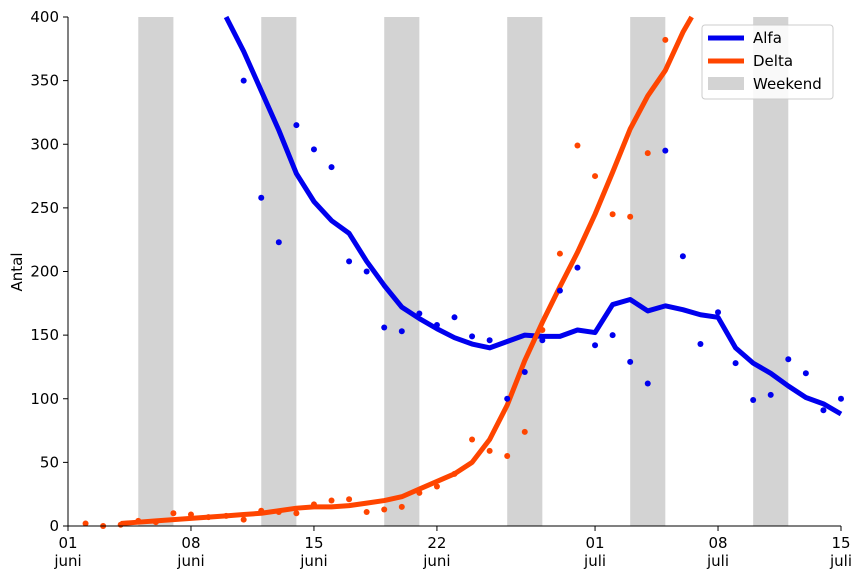  Describe the element at coordinates (767, 38) in the screenshot. I see `legend-label-alfa: Alfa` at that location.